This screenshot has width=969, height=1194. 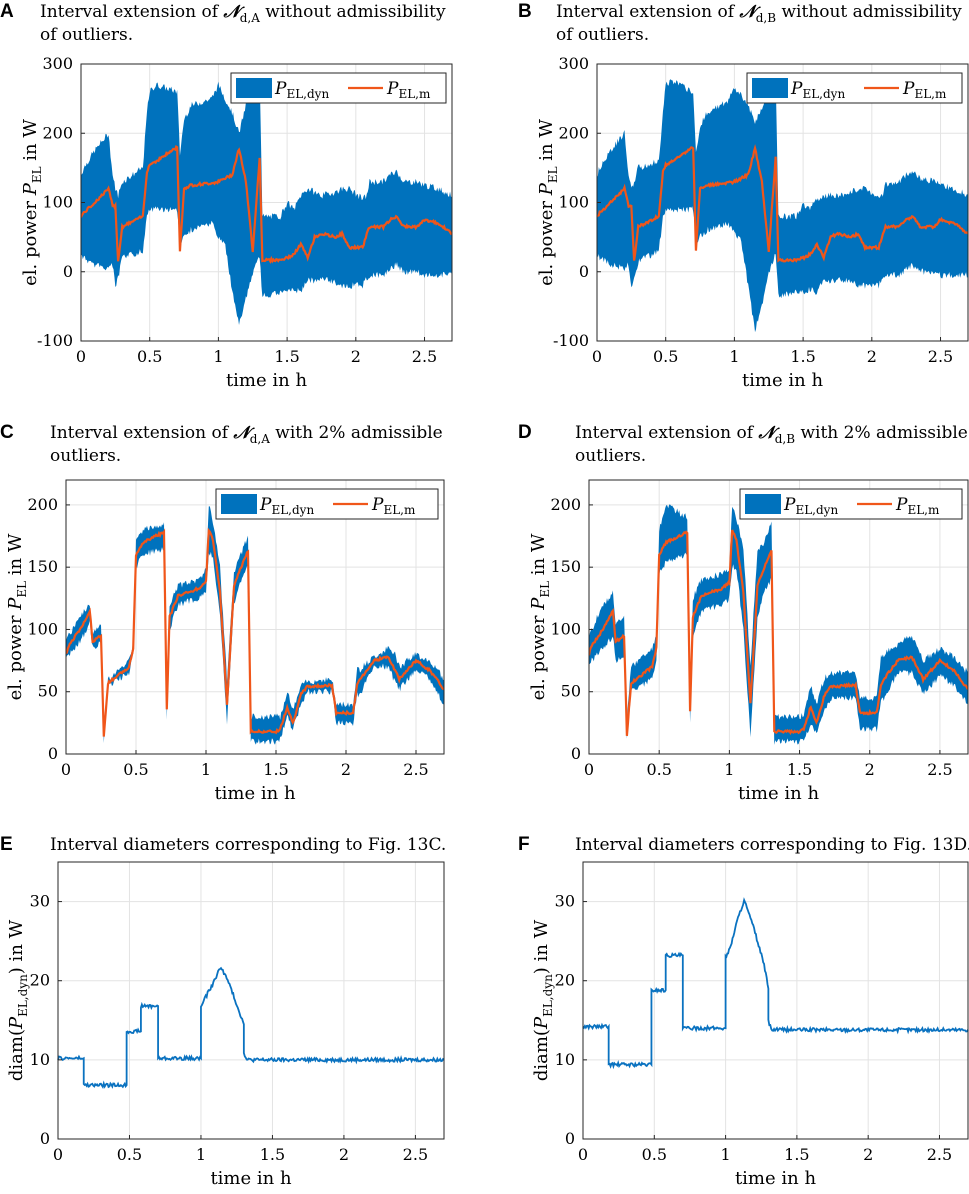 What do you see at coordinates (810, 506) in the screenshot?
I see `legend-label-p-el-dyn: PEL,dyn` at bounding box center [810, 506].